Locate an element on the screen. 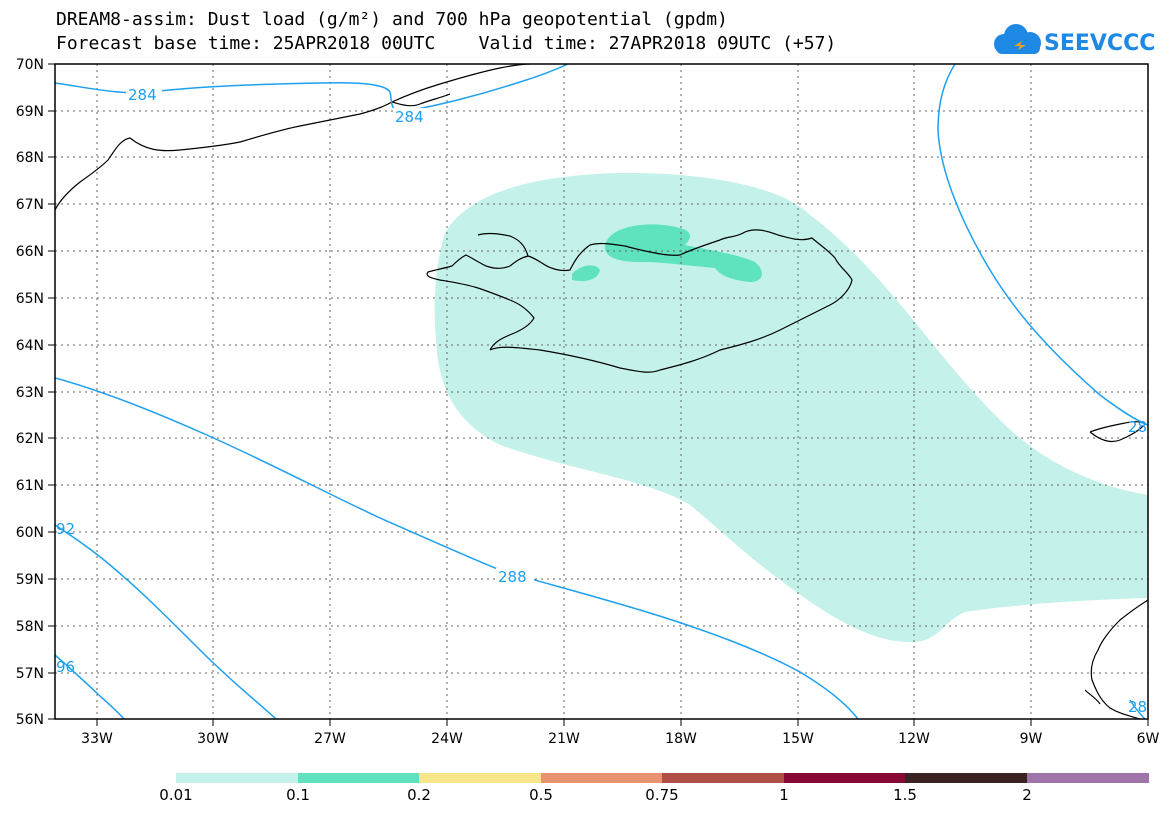 The image size is (1175, 815). cloud-icon is located at coordinates (1017, 39).